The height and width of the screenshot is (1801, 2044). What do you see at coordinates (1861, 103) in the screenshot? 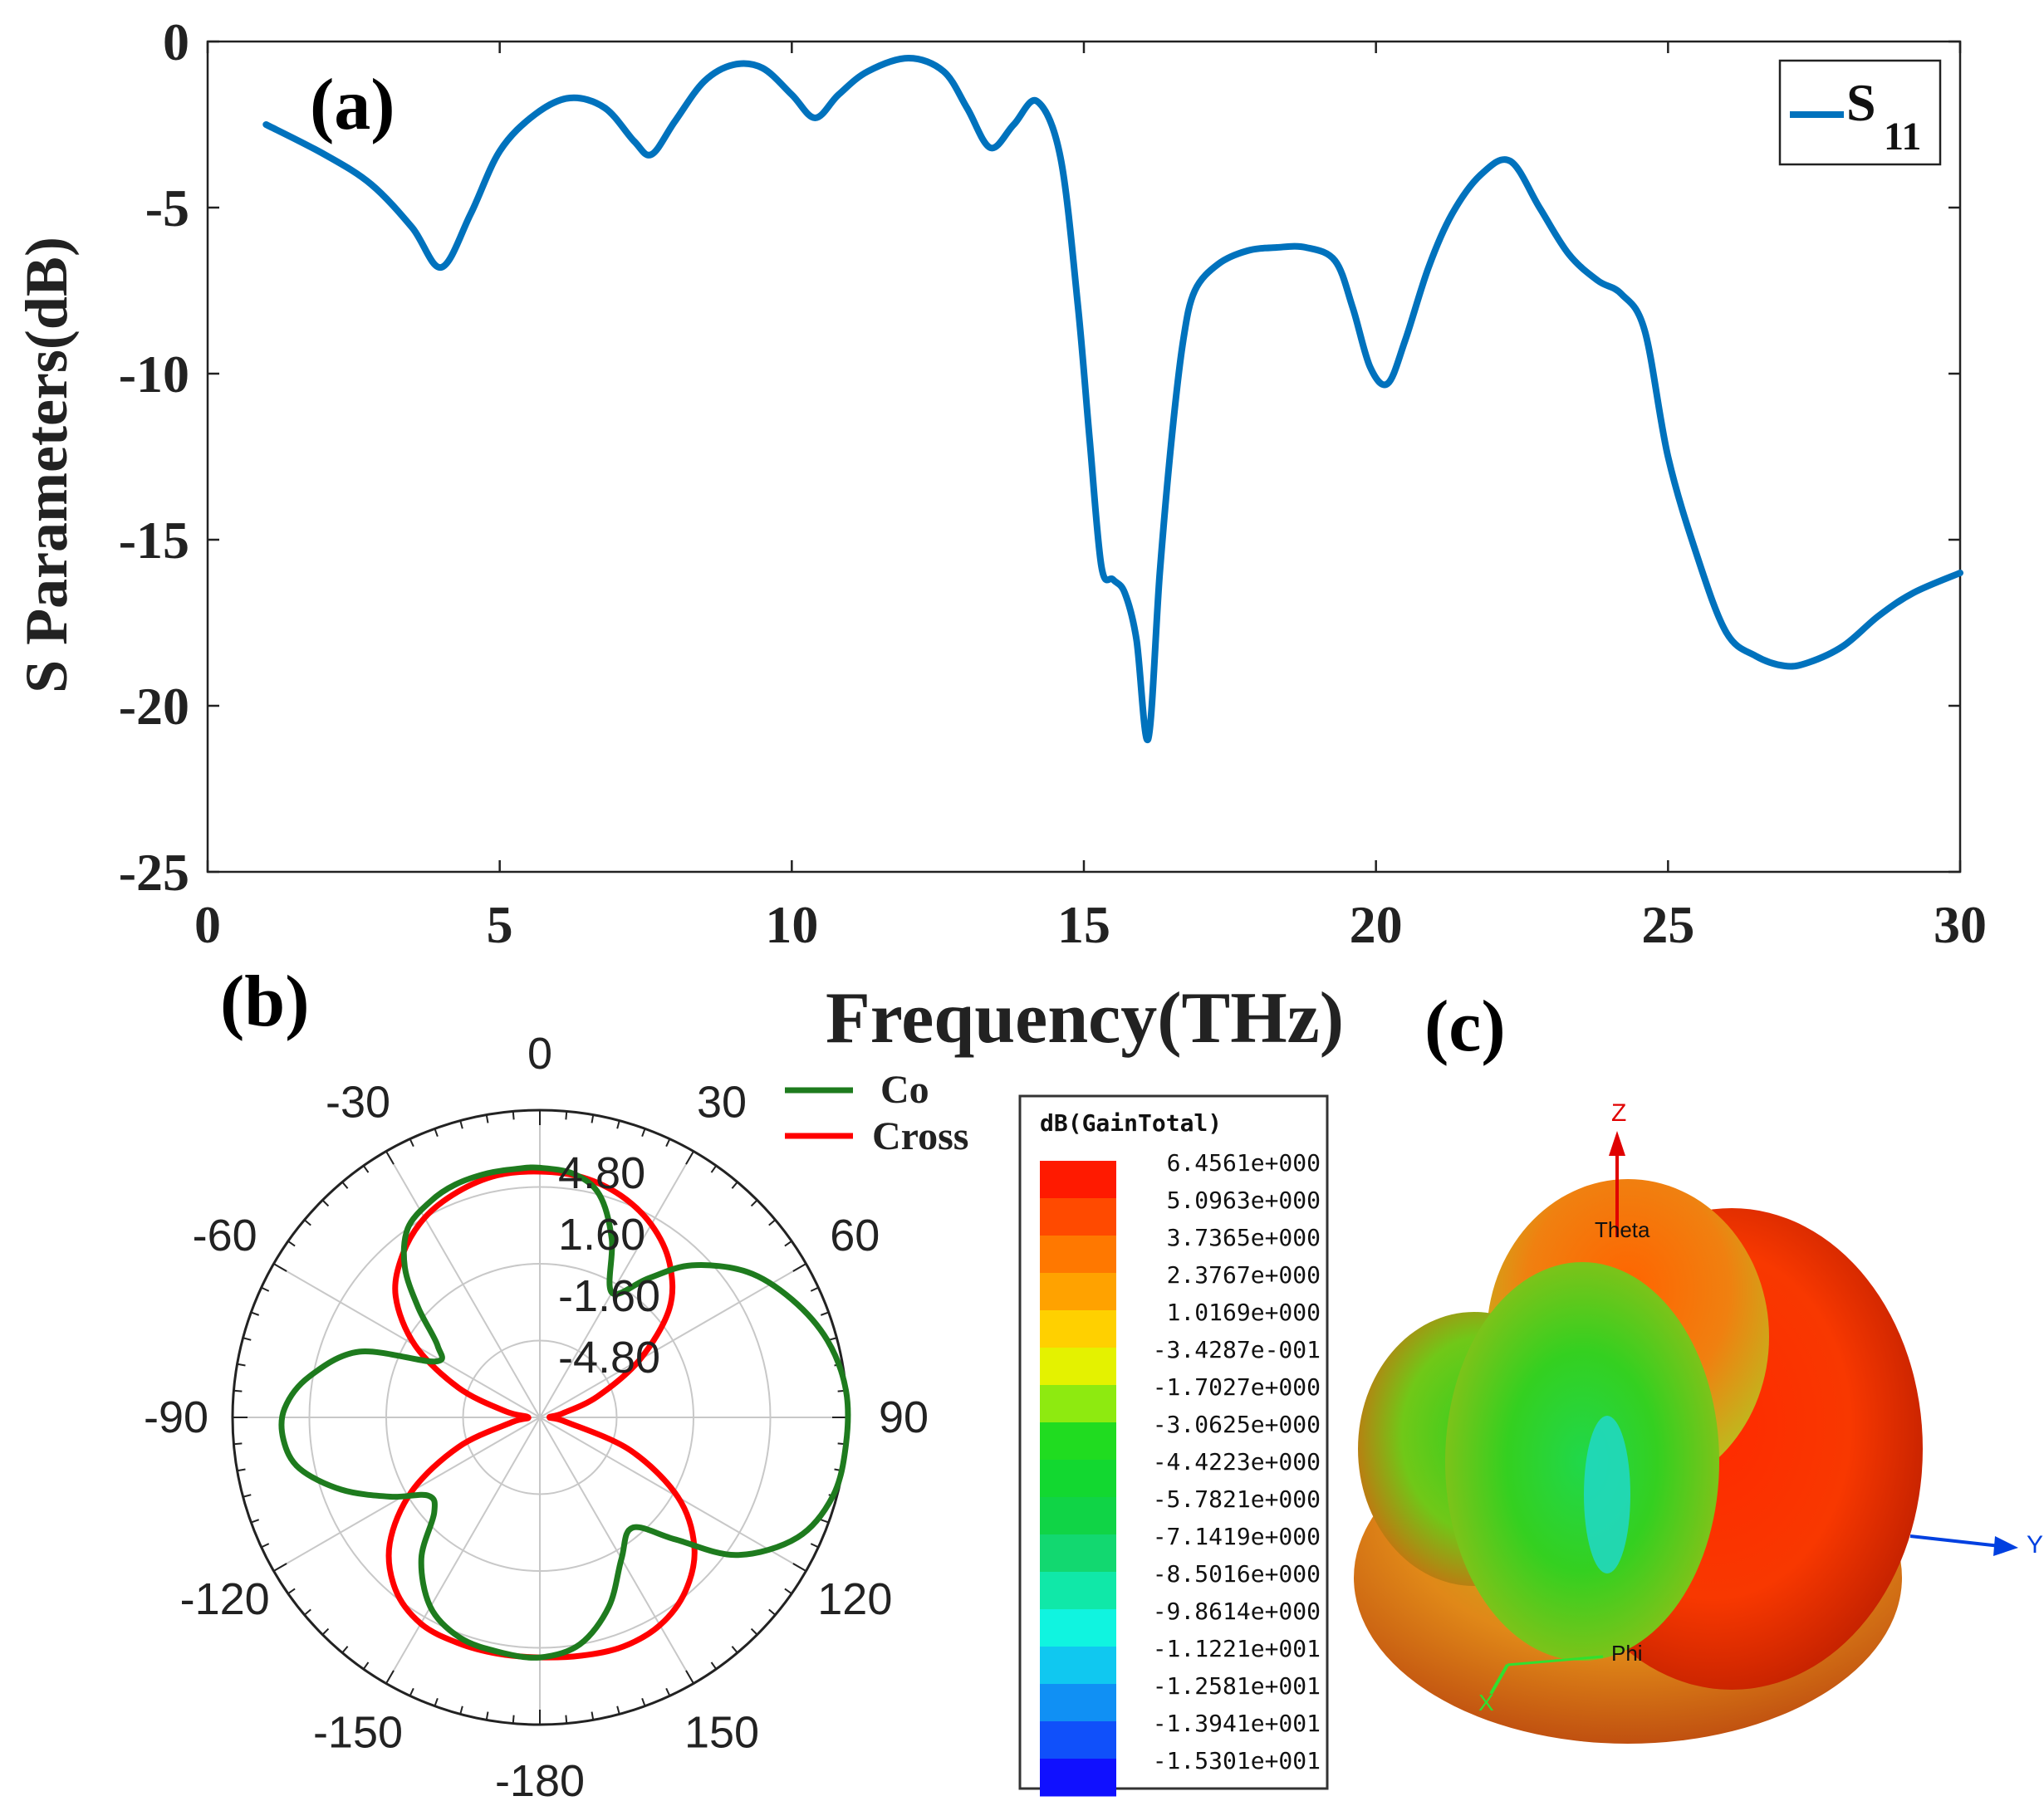
I see `legend-label: S` at bounding box center [1861, 103].